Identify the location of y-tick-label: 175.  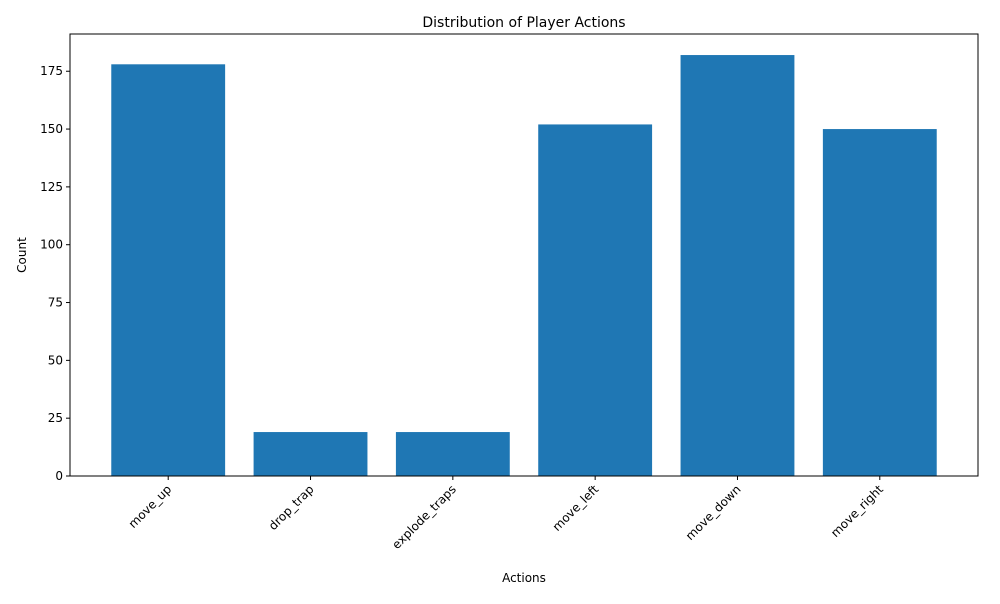
(51, 71).